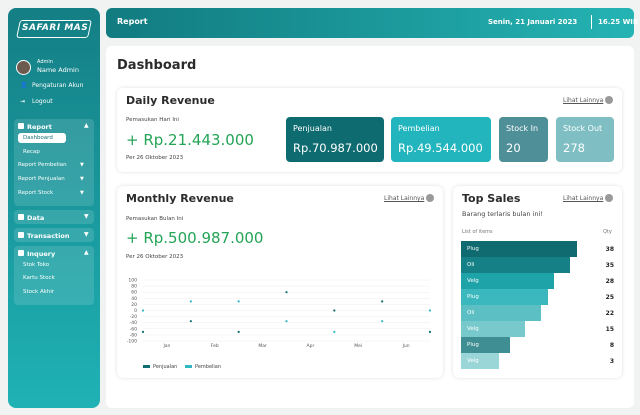  What do you see at coordinates (404, 198) in the screenshot?
I see `monthly-link: Lihat Lainnya` at bounding box center [404, 198].